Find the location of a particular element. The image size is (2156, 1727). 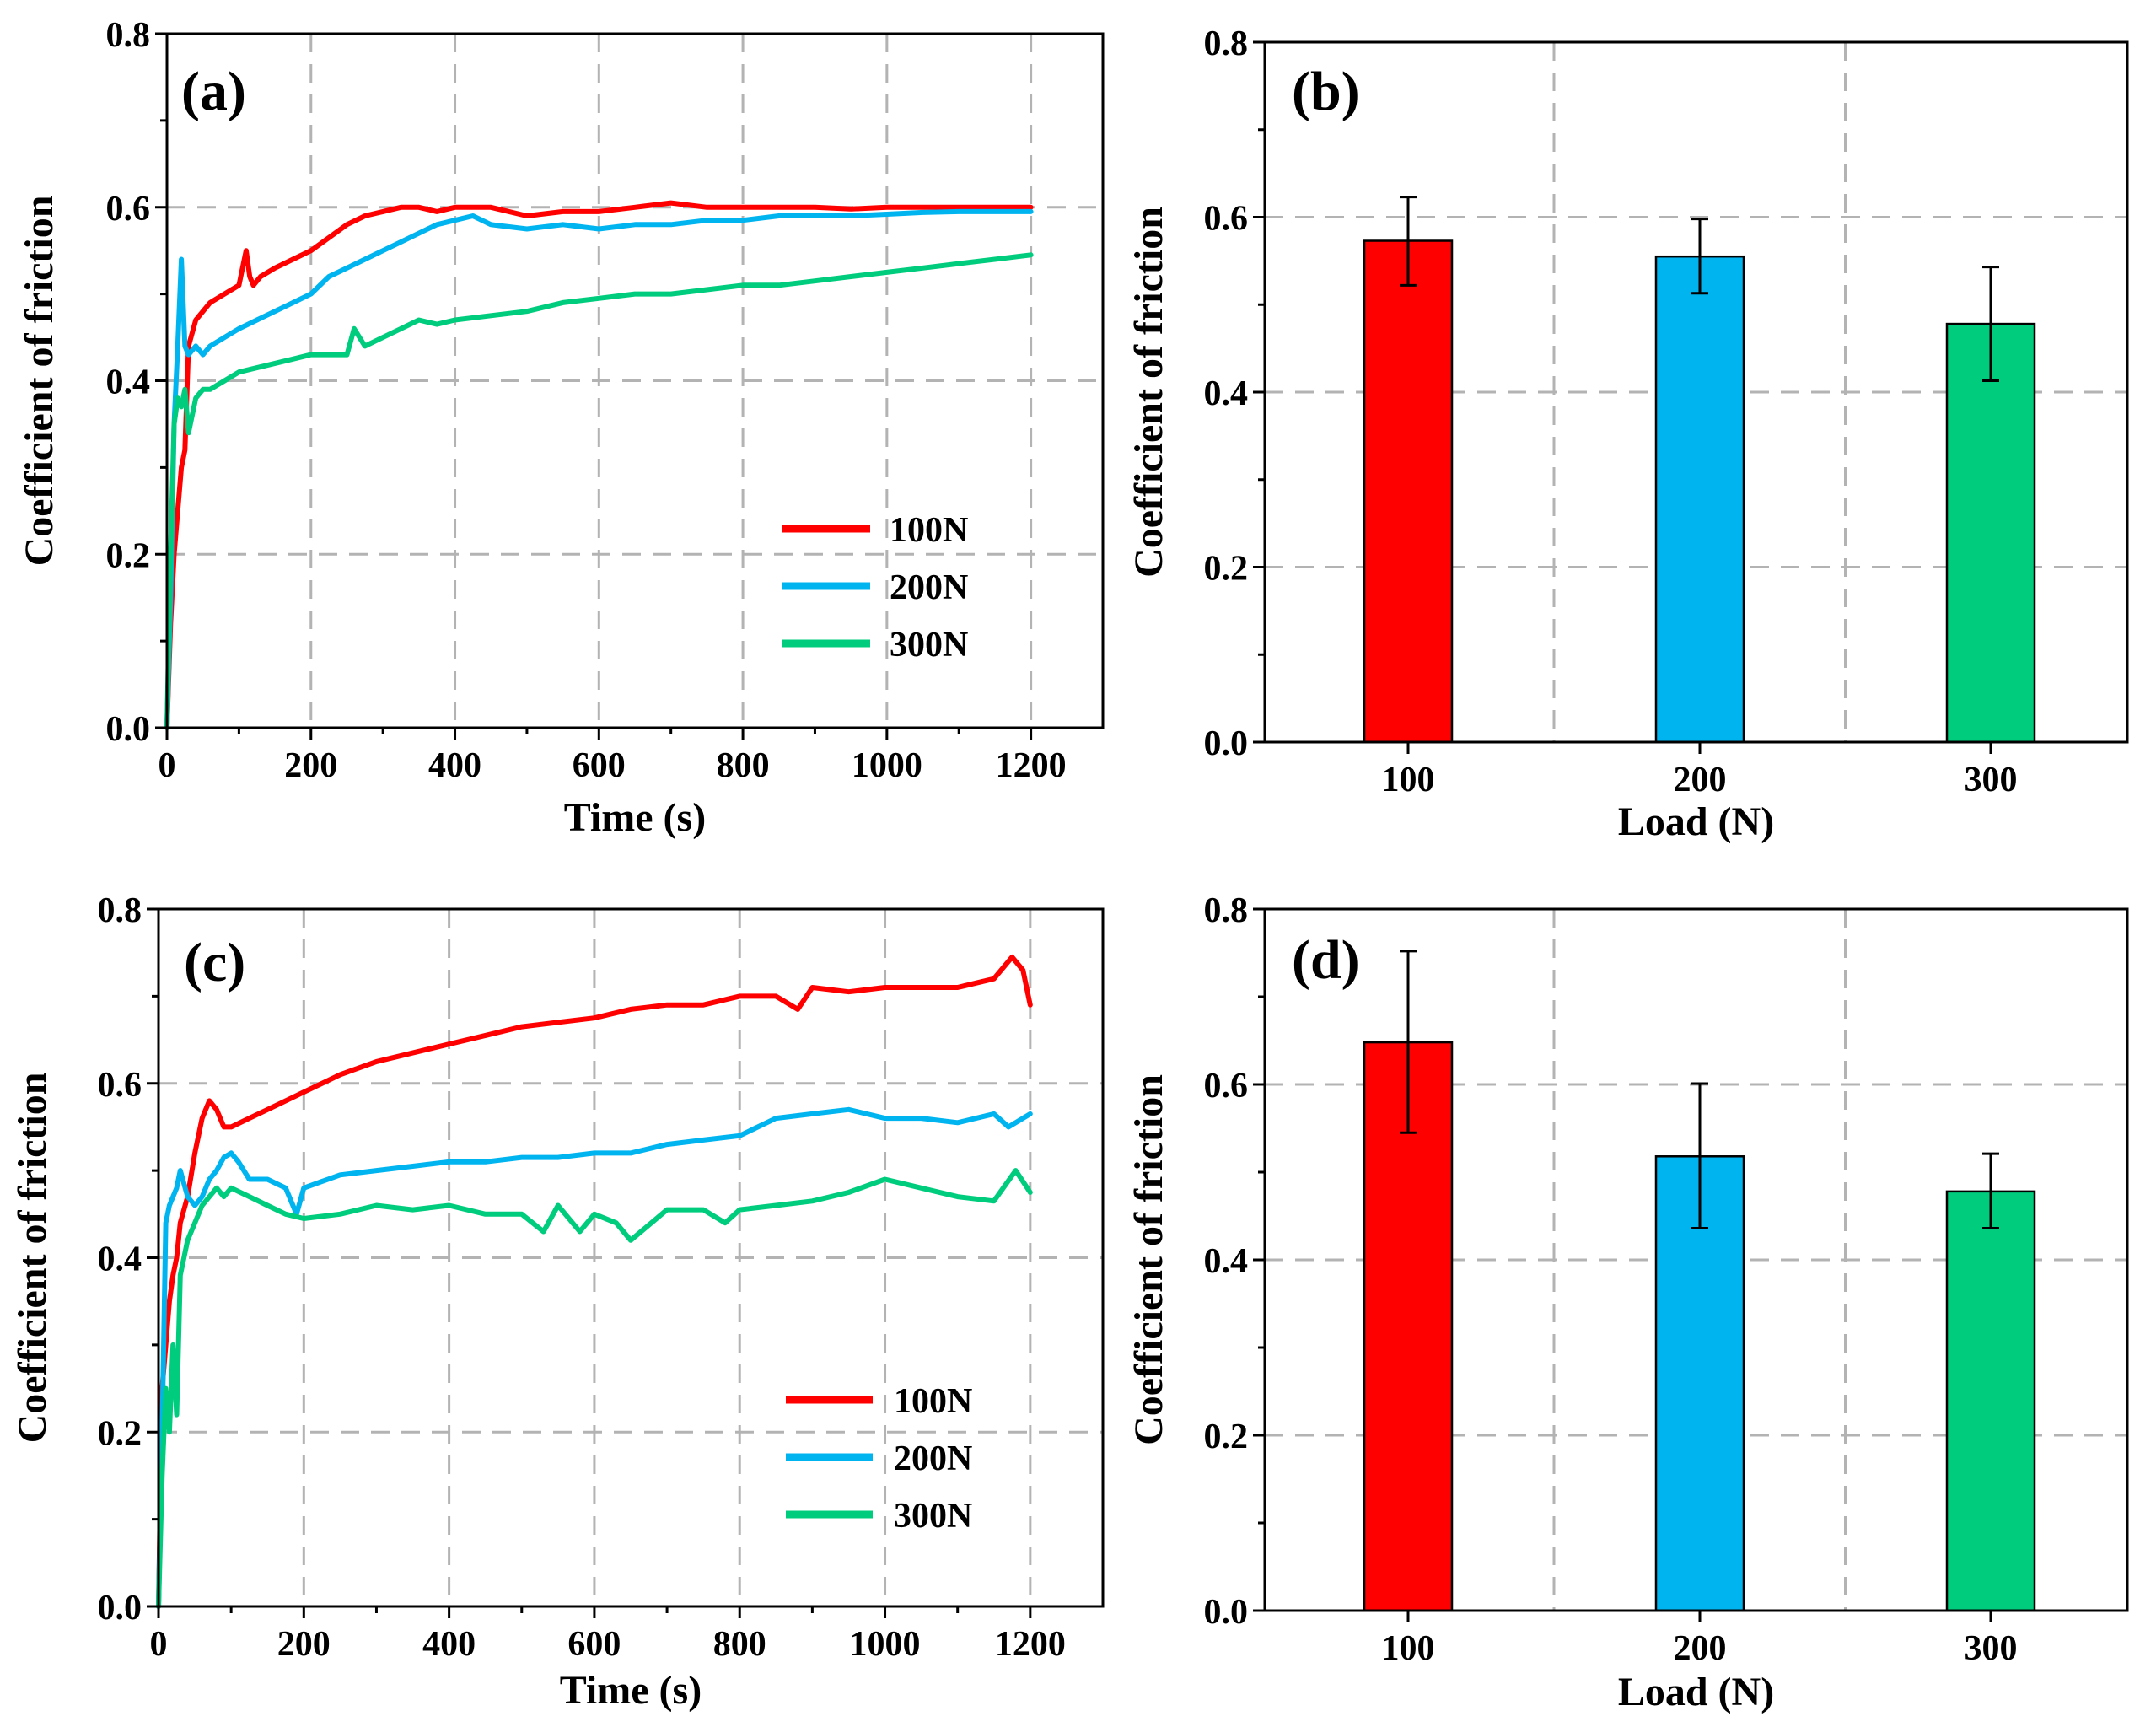

panel-b-y-tick-label: 0.6 is located at coordinates (1226, 219).